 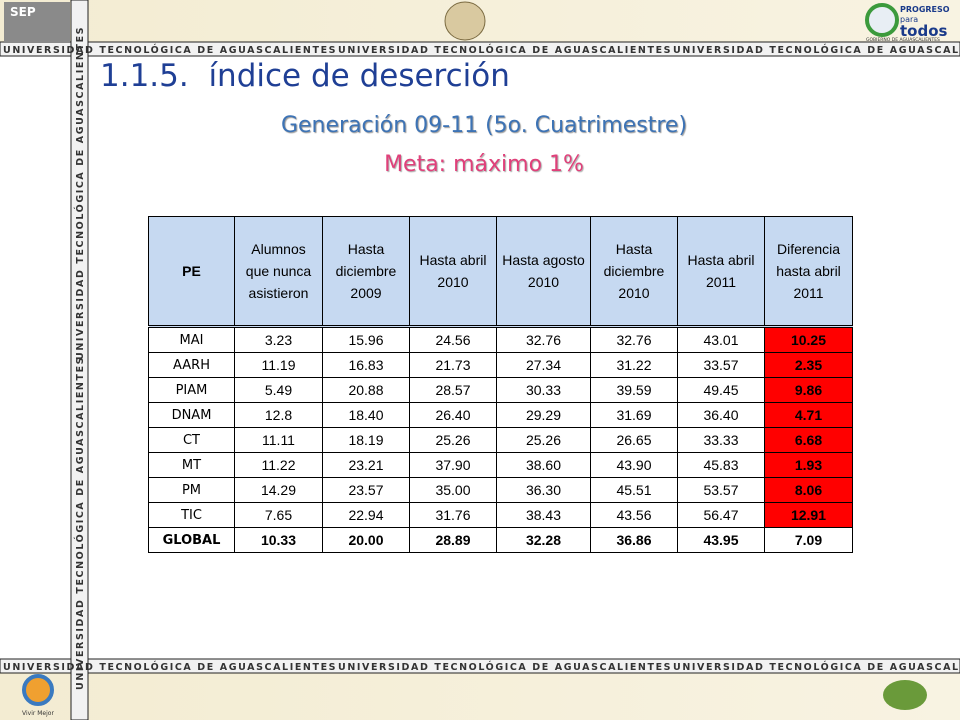 What do you see at coordinates (191, 415) in the screenshot?
I see `row-label: DNAM` at bounding box center [191, 415].